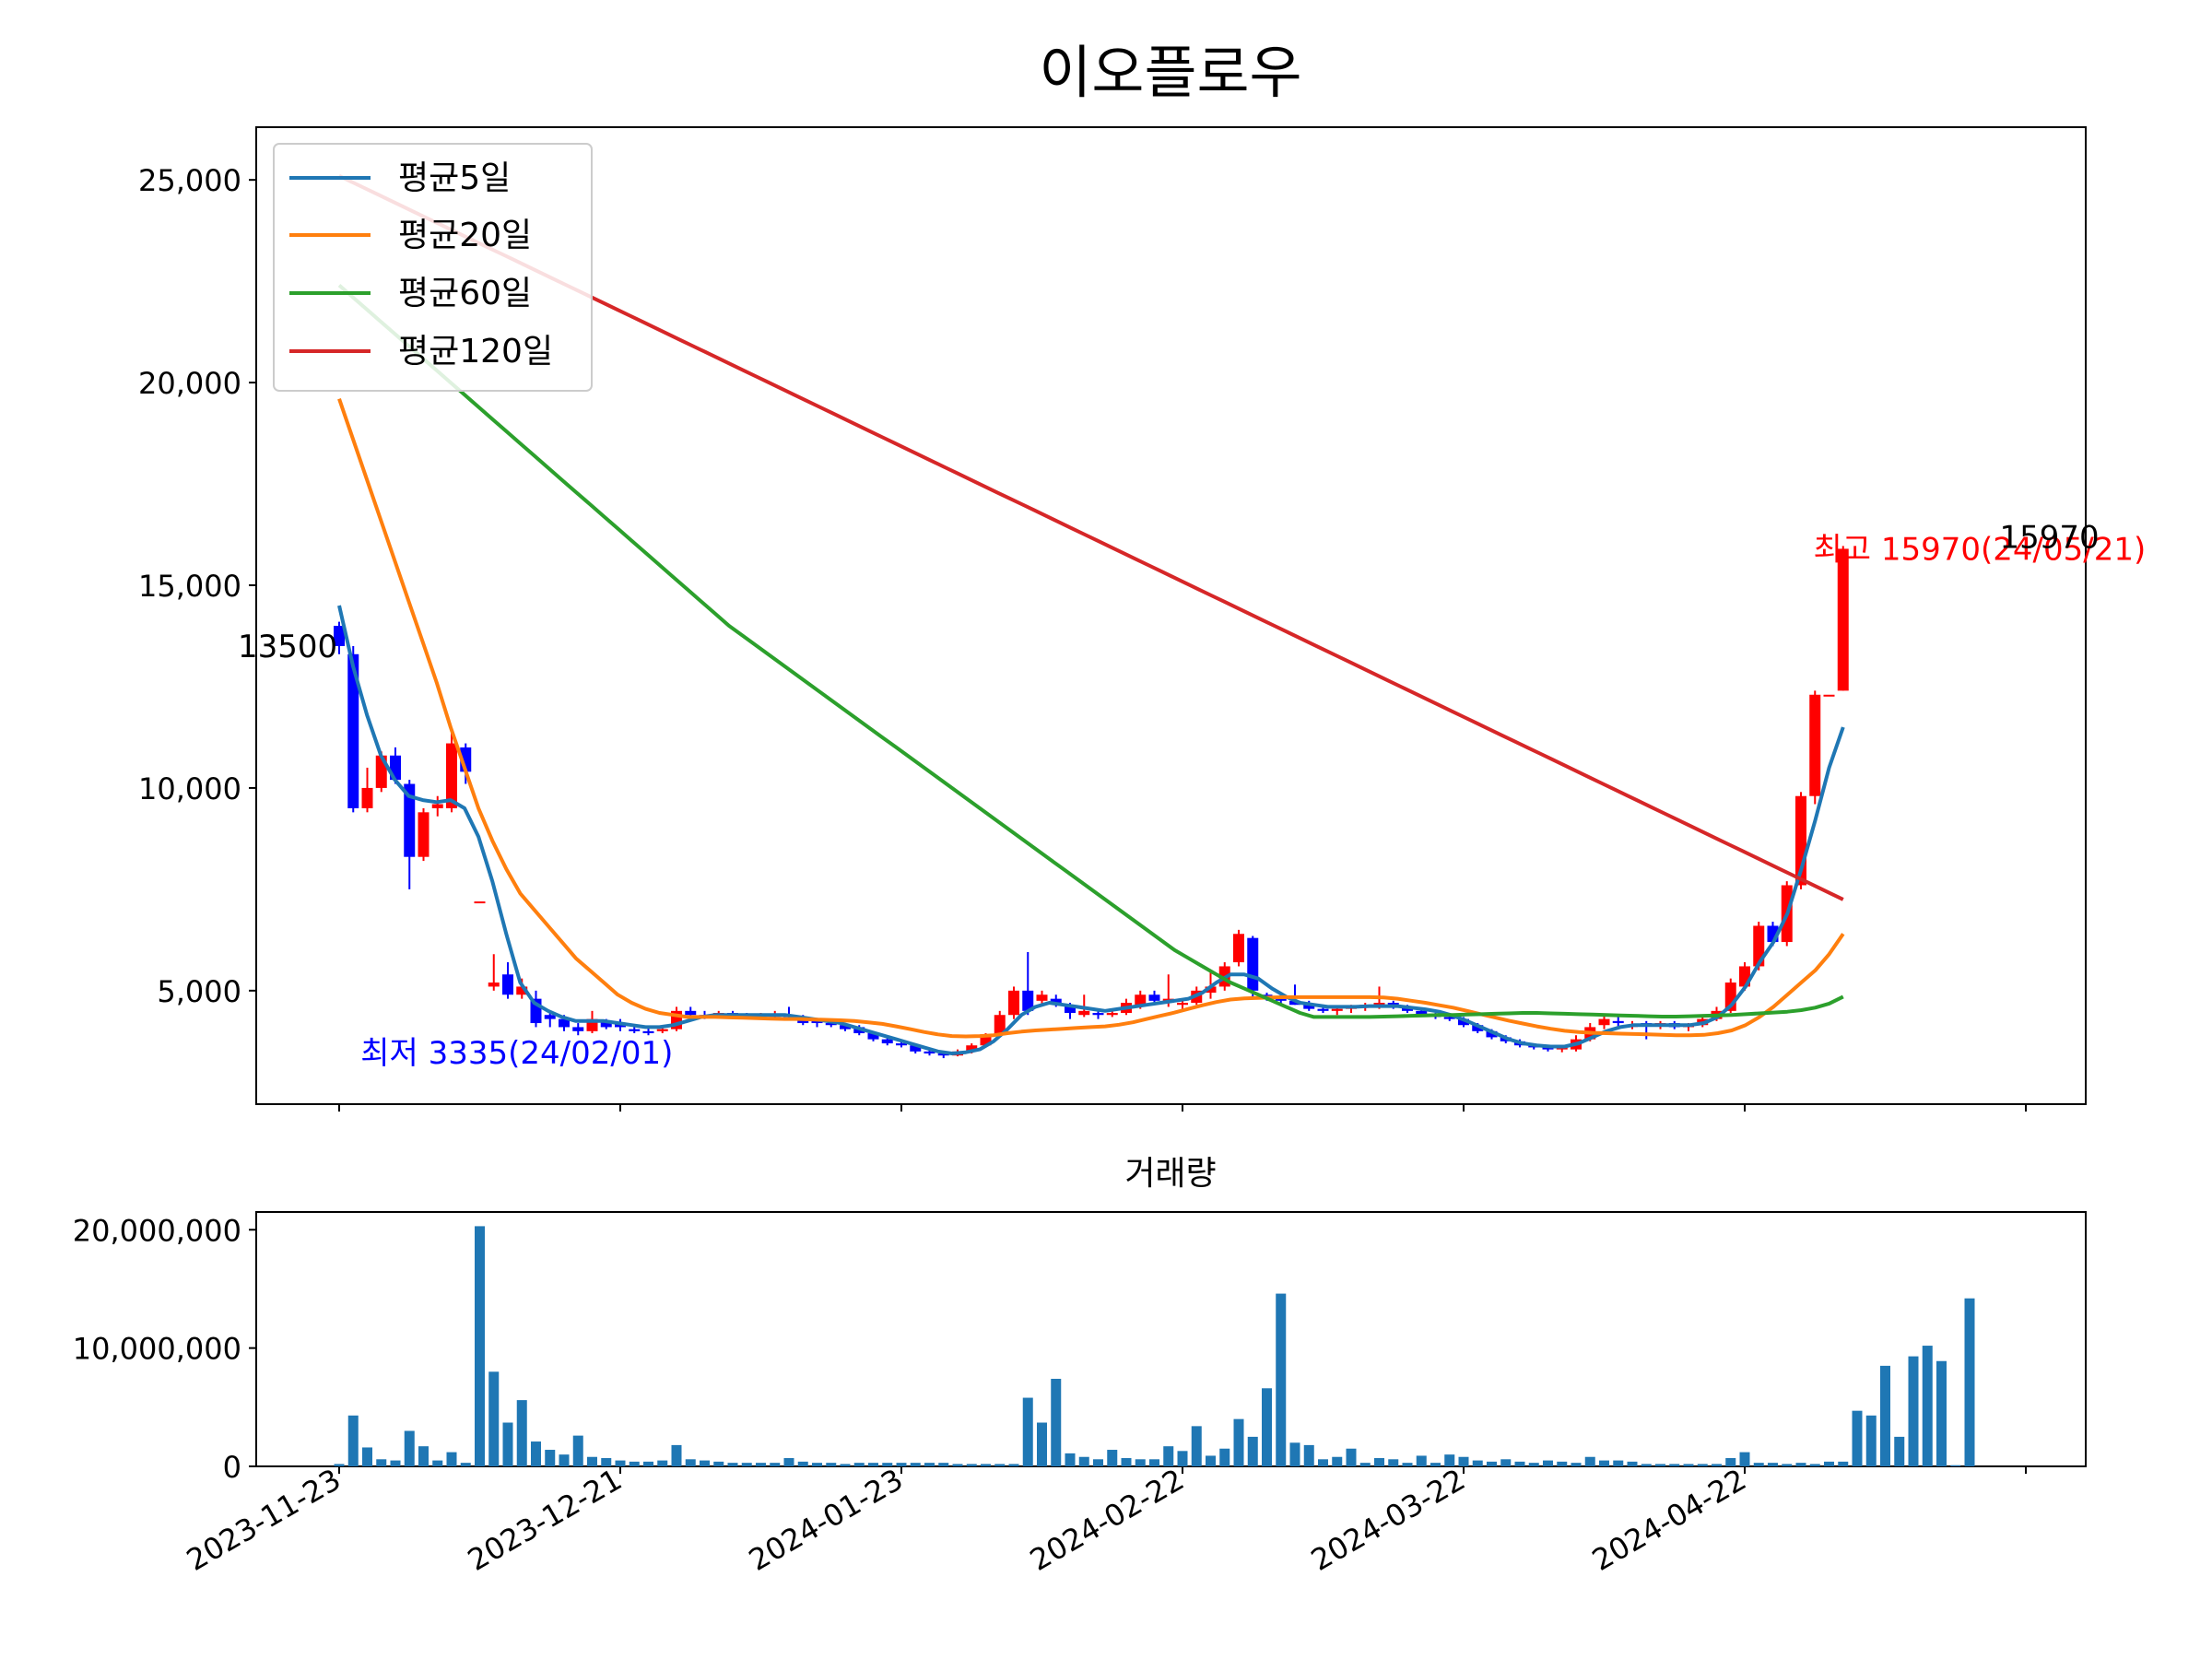 This screenshot has width=2212, height=1659. I want to click on price-y-tick-label: 25,000, so click(189, 180).